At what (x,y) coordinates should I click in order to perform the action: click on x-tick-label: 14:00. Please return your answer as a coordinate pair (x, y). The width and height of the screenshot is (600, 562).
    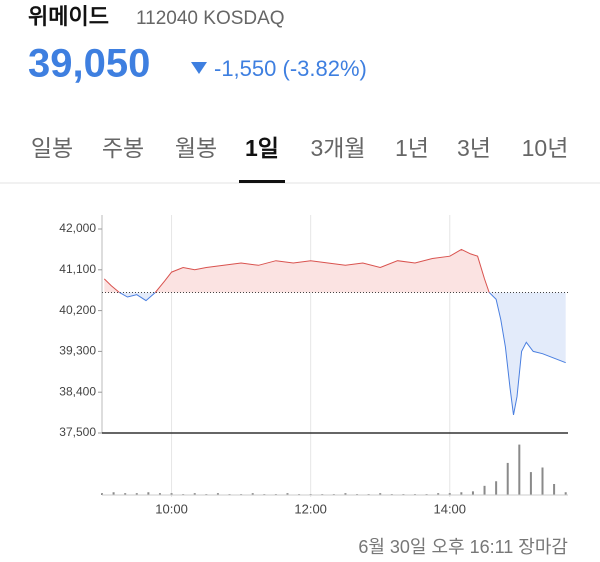
    Looking at the image, I should click on (449, 508).